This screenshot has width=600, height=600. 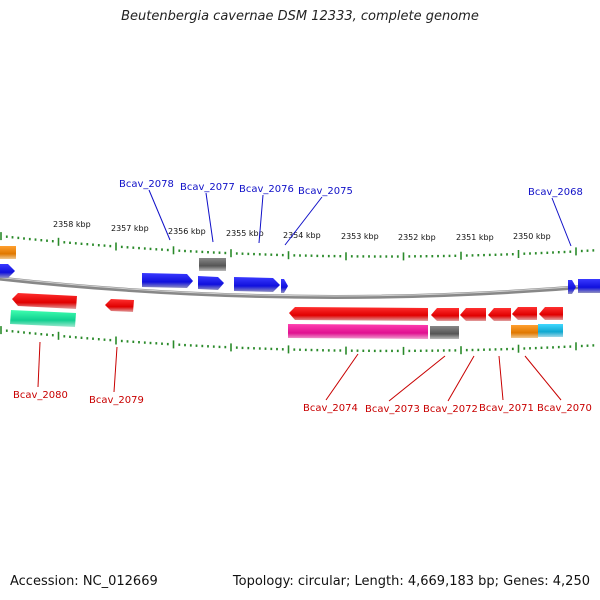 What do you see at coordinates (450, 409) in the screenshot?
I see `gene-label: Bcav_2072` at bounding box center [450, 409].